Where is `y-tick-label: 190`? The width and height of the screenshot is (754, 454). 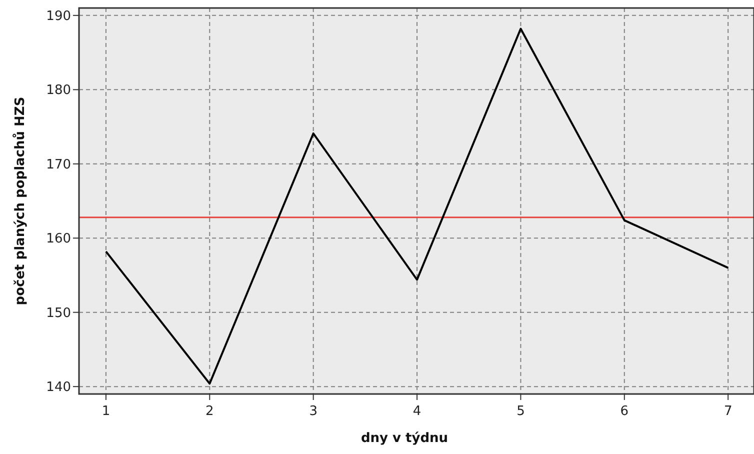
y-tick-label: 190 is located at coordinates (58, 16).